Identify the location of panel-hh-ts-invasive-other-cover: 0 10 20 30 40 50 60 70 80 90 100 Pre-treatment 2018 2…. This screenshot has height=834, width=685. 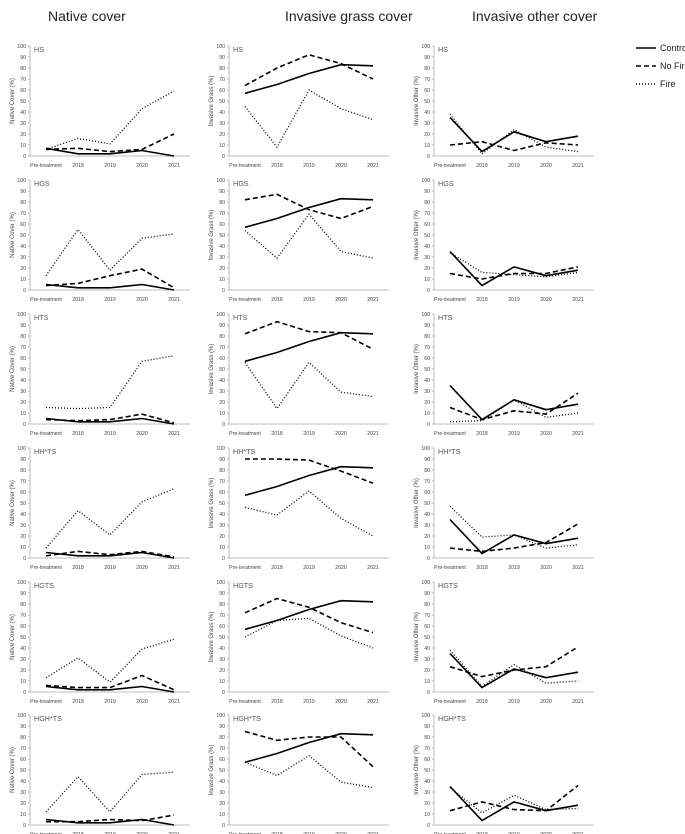
(504, 508).